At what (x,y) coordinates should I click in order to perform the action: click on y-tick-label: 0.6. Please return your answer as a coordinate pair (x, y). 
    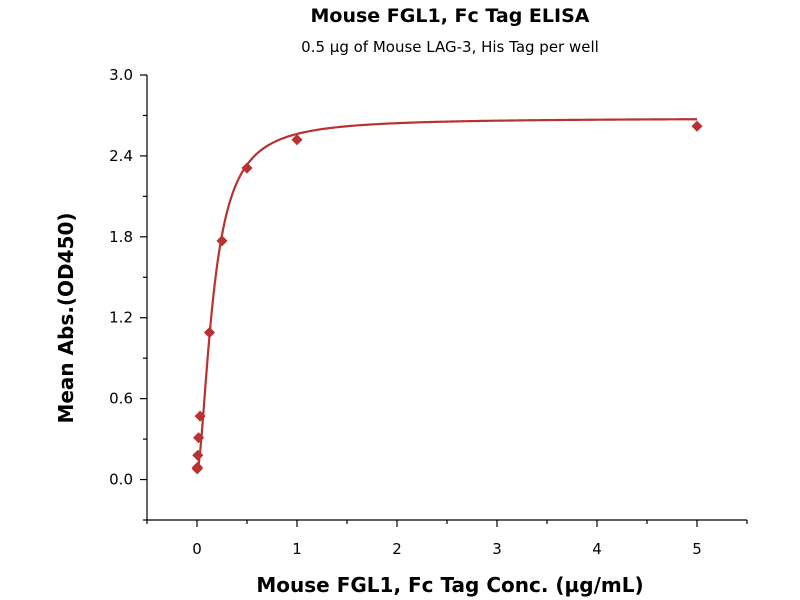
    Looking at the image, I should click on (121, 399).